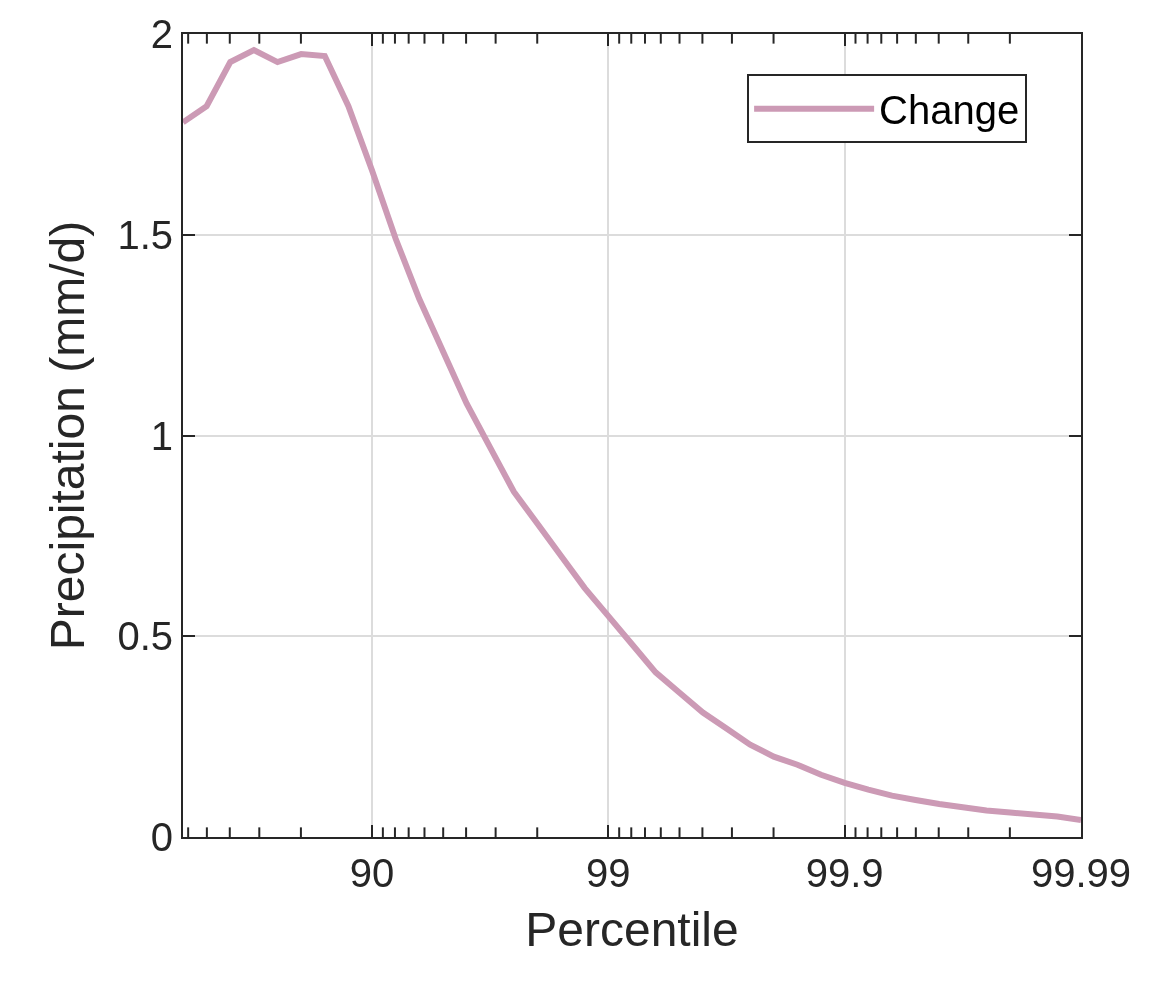 This screenshot has width=1149, height=994. I want to click on y-tick-label: 1.5, so click(145, 234).